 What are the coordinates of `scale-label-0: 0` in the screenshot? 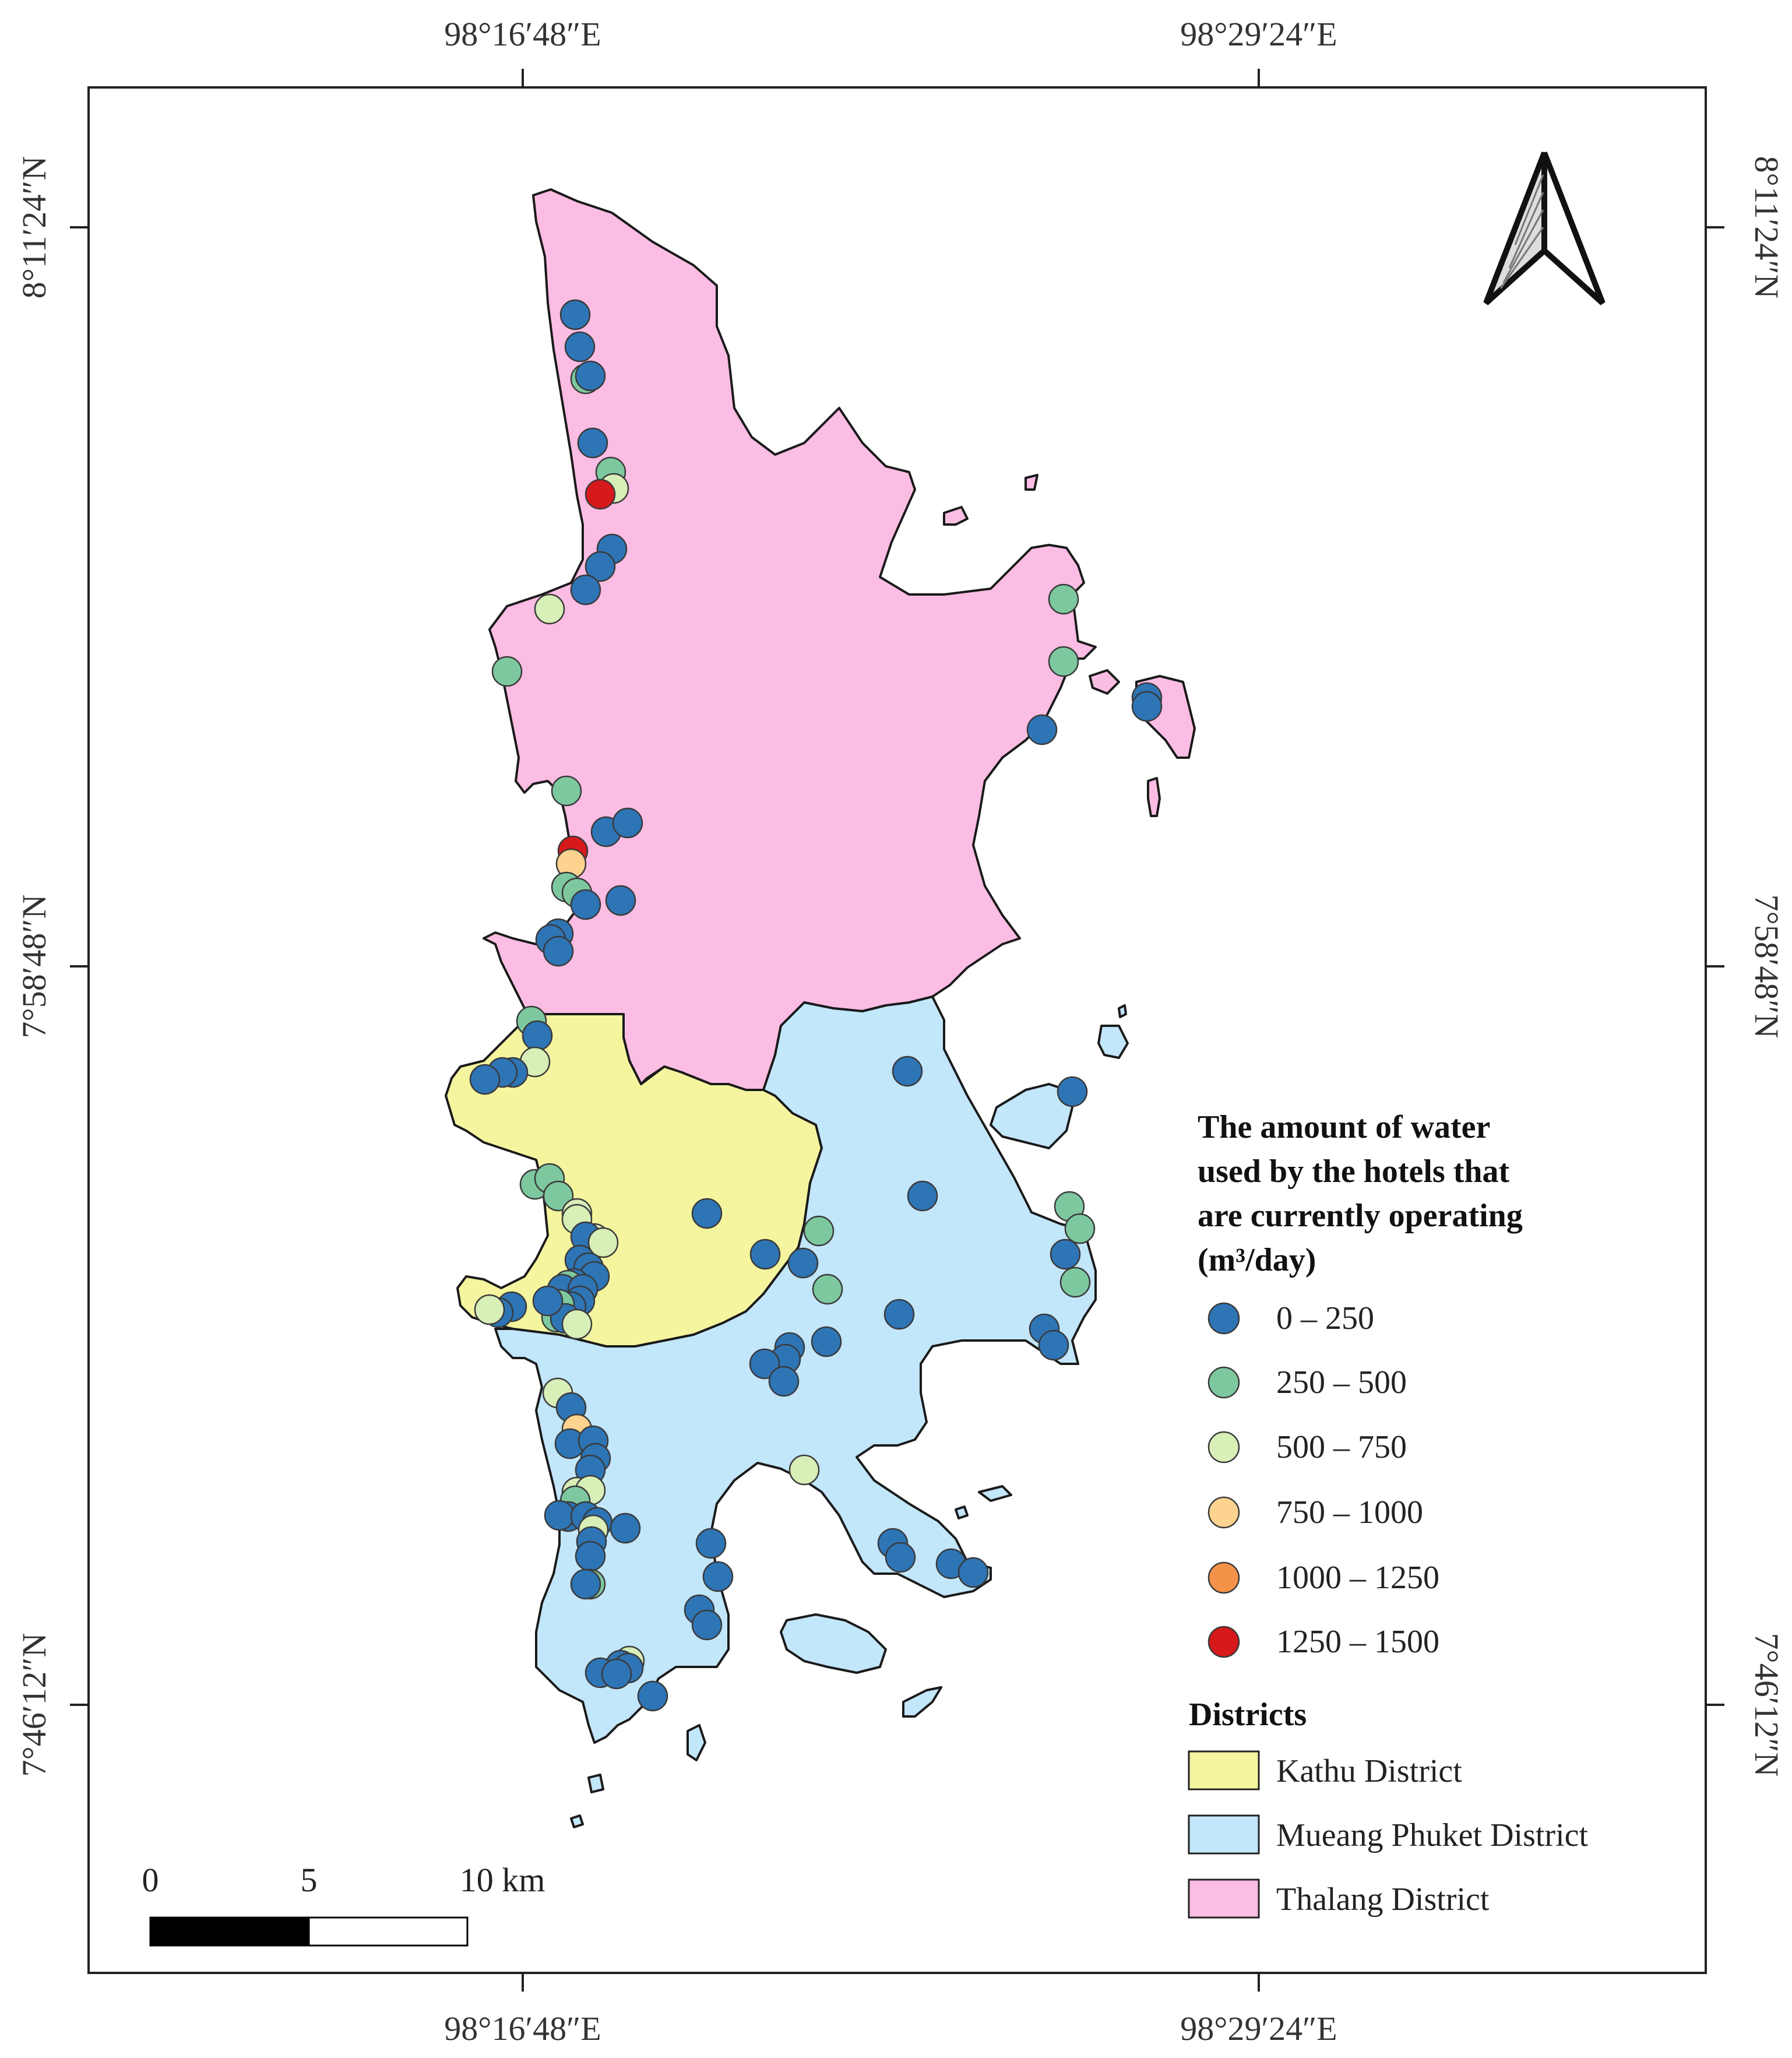 It's located at (150, 1880).